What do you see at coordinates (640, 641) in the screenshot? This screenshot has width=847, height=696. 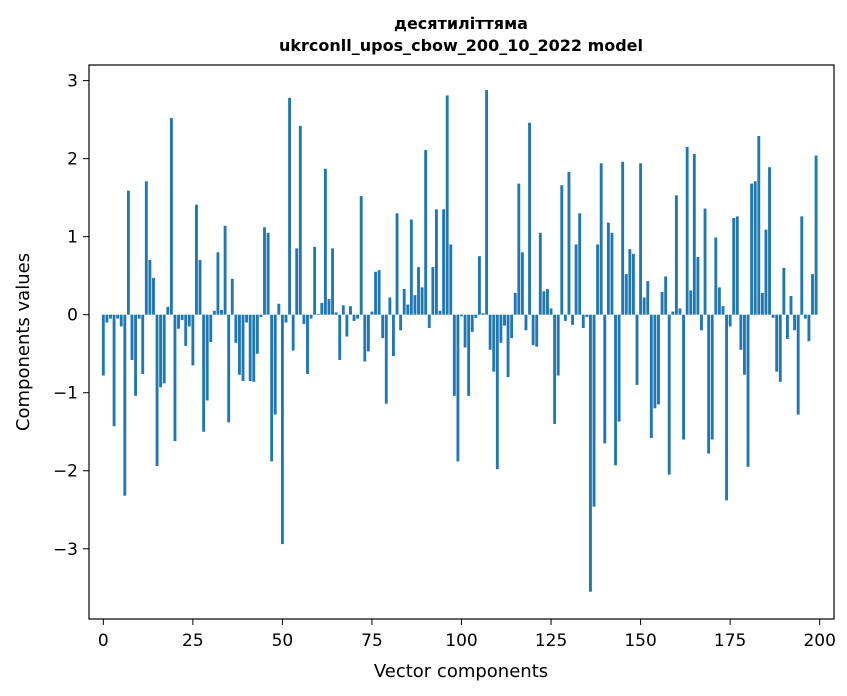 I see `x-tick-label: 150` at bounding box center [640, 641].